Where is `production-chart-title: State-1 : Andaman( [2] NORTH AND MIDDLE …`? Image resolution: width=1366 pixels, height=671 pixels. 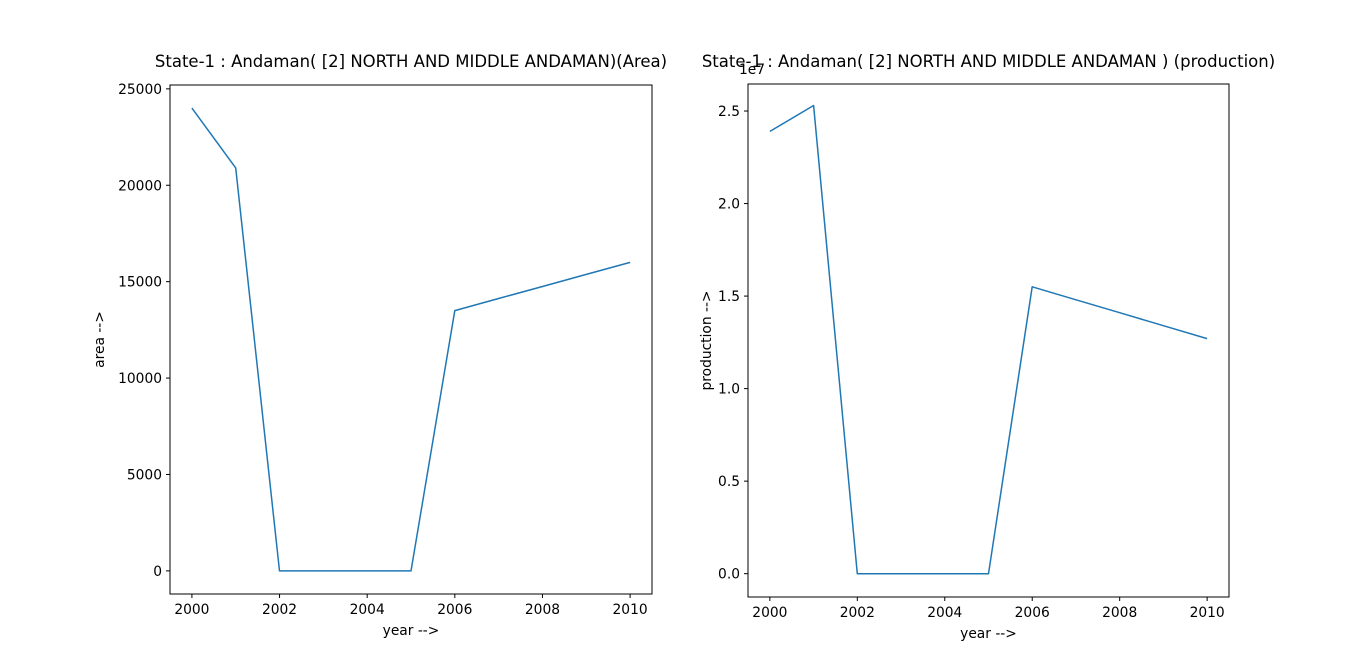
production-chart-title: State-1 : Andaman( [2] NORTH AND MIDDLE … is located at coordinates (988, 61).